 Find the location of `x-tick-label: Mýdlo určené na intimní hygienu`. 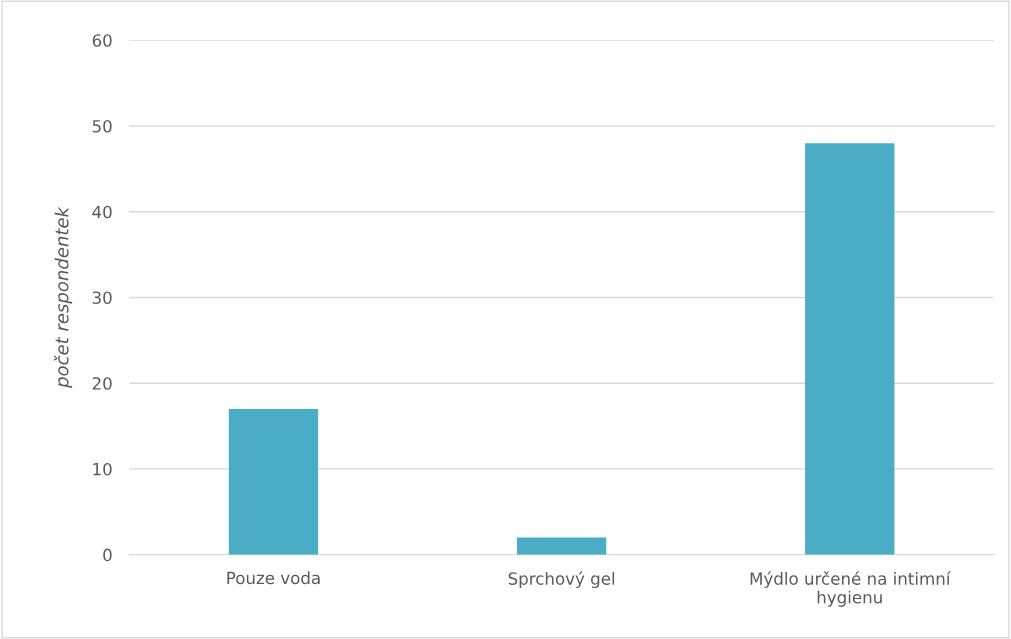

x-tick-label: Mýdlo určené na intimní hygienu is located at coordinates (850, 589).